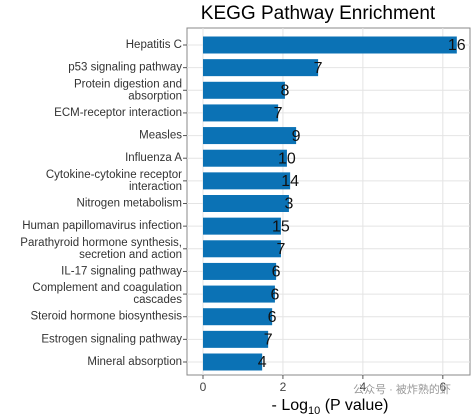 The image size is (474, 417). I want to click on count-label: 10, so click(287, 158).